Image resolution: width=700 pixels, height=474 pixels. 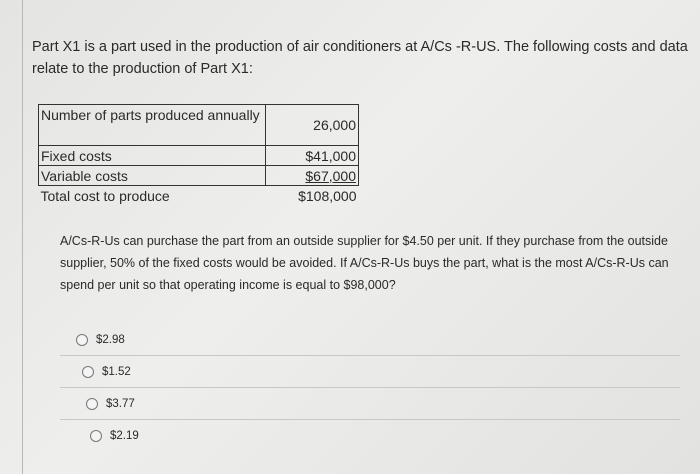 I want to click on answer-option: $2.98, so click(x=370, y=340).